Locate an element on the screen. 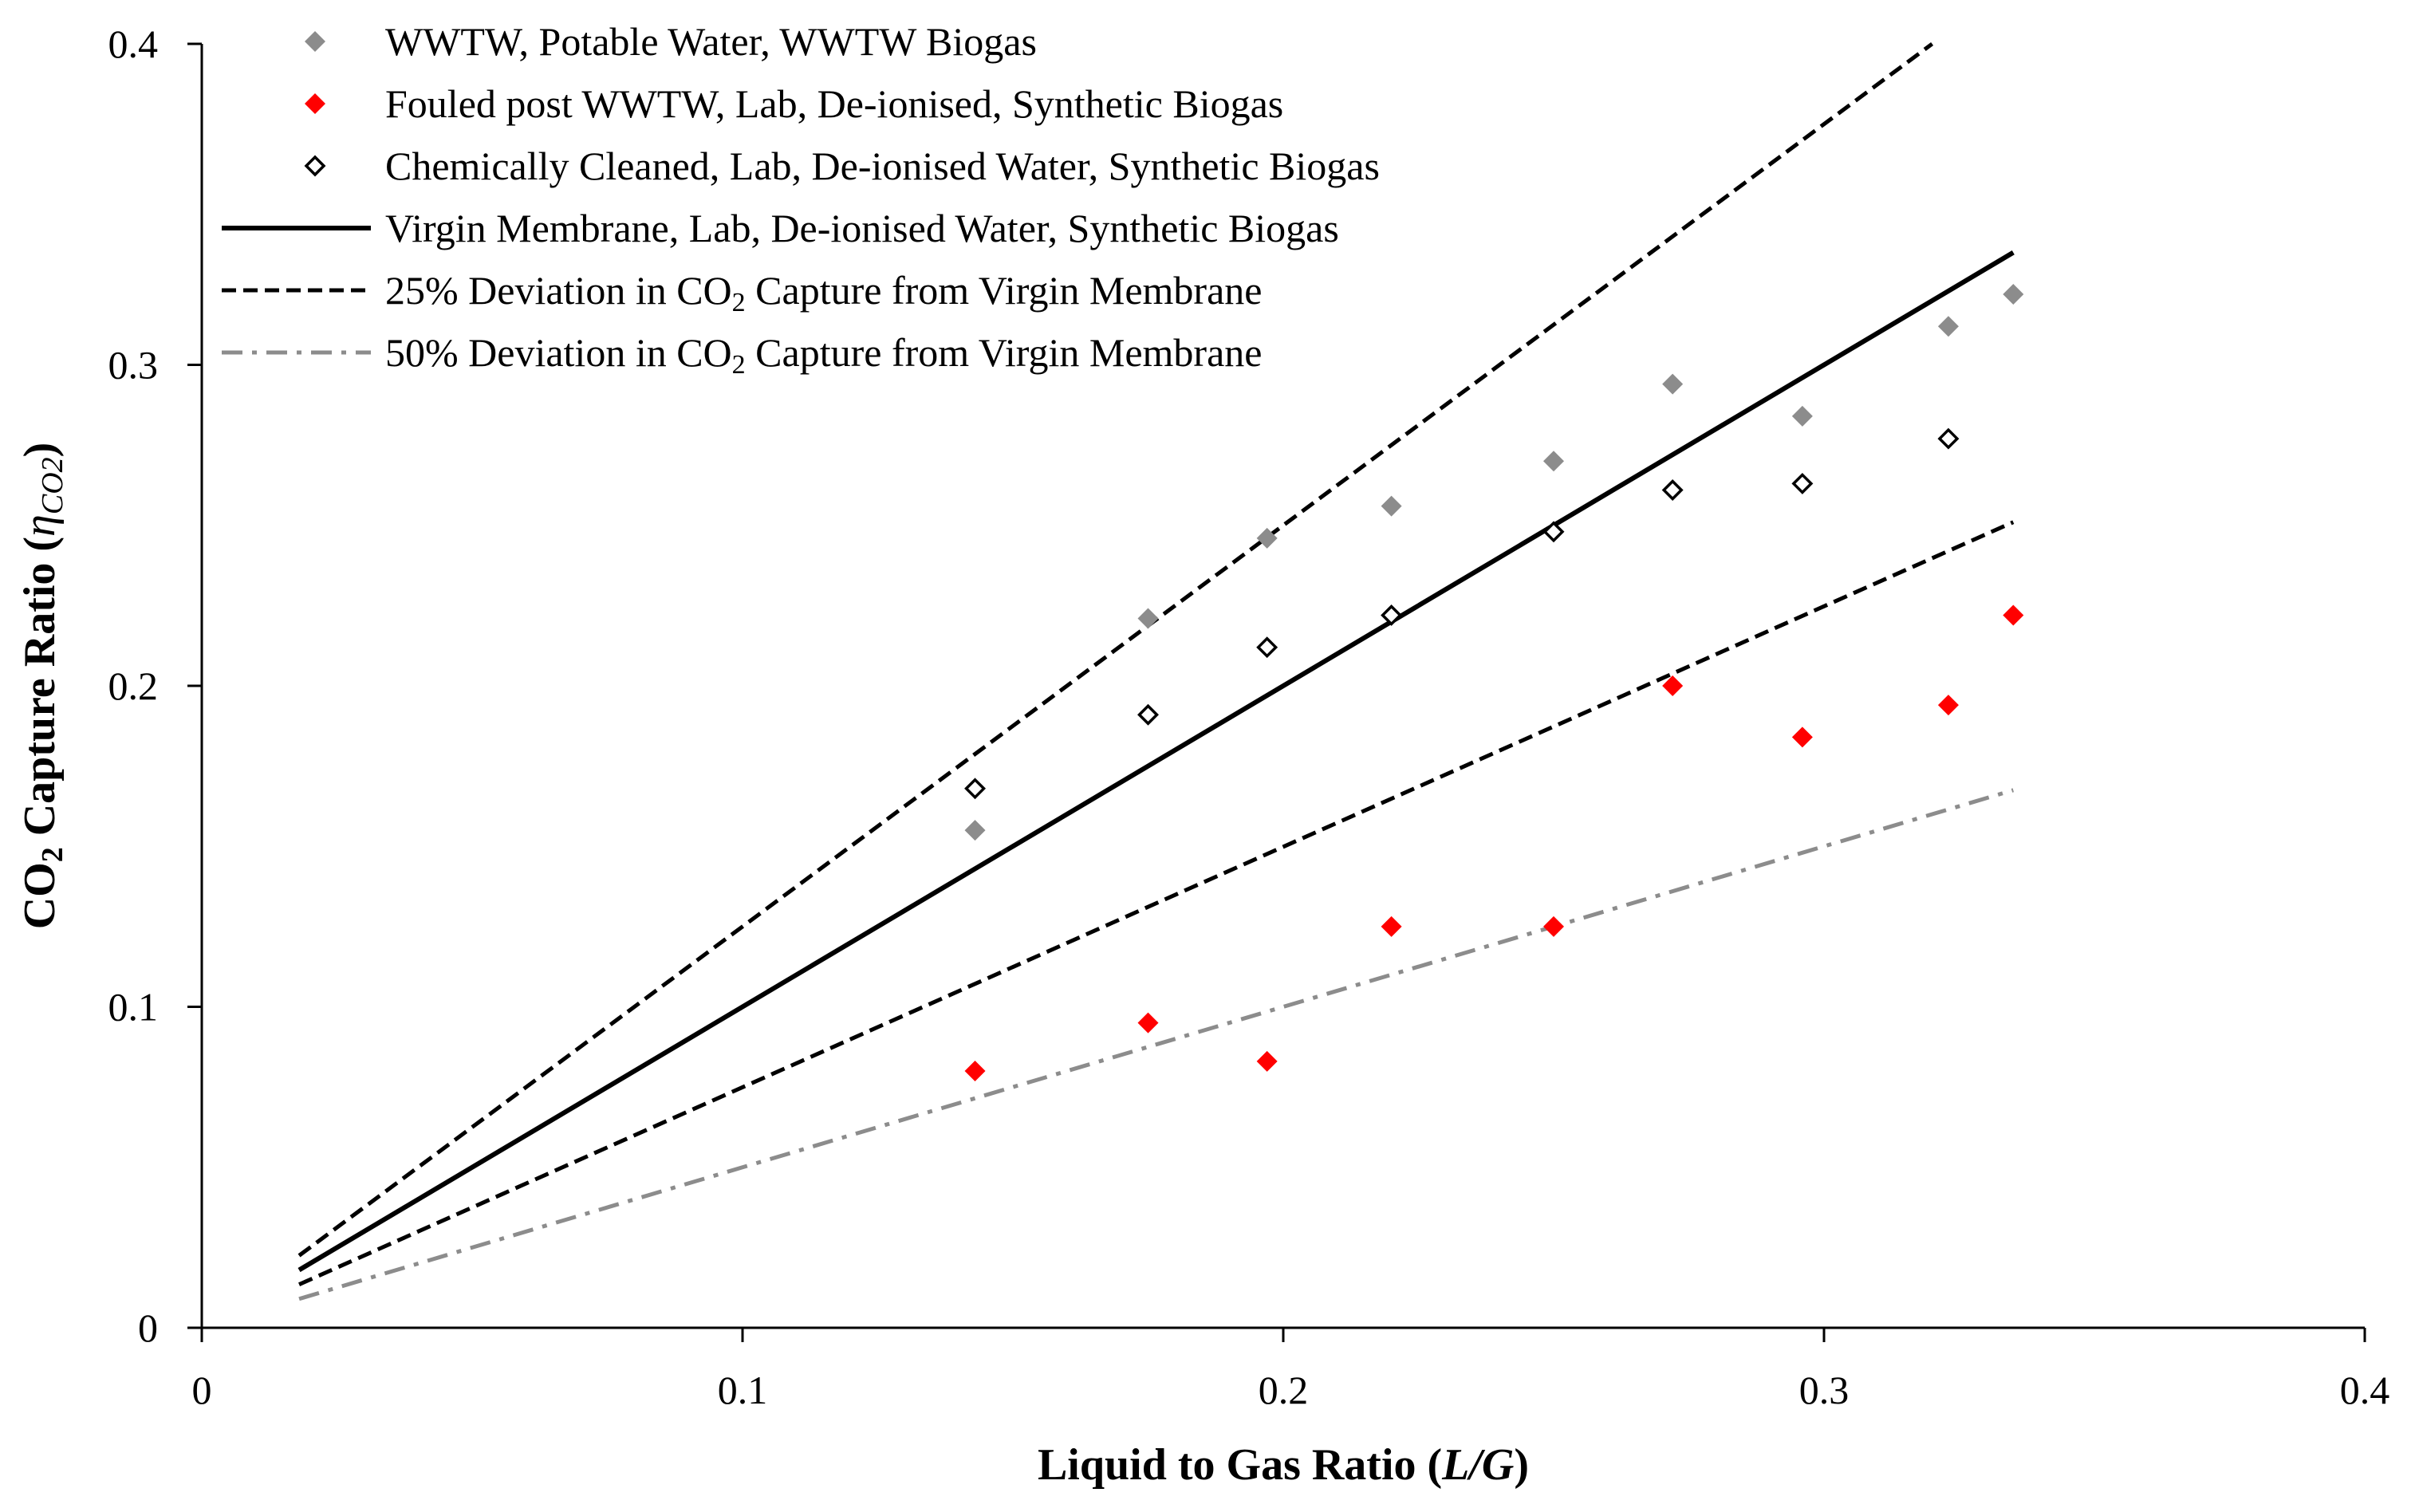 The height and width of the screenshot is (1512, 2415). x-axis-title: Liquid to Gas Ratio (L/G) is located at coordinates (1283, 1465).